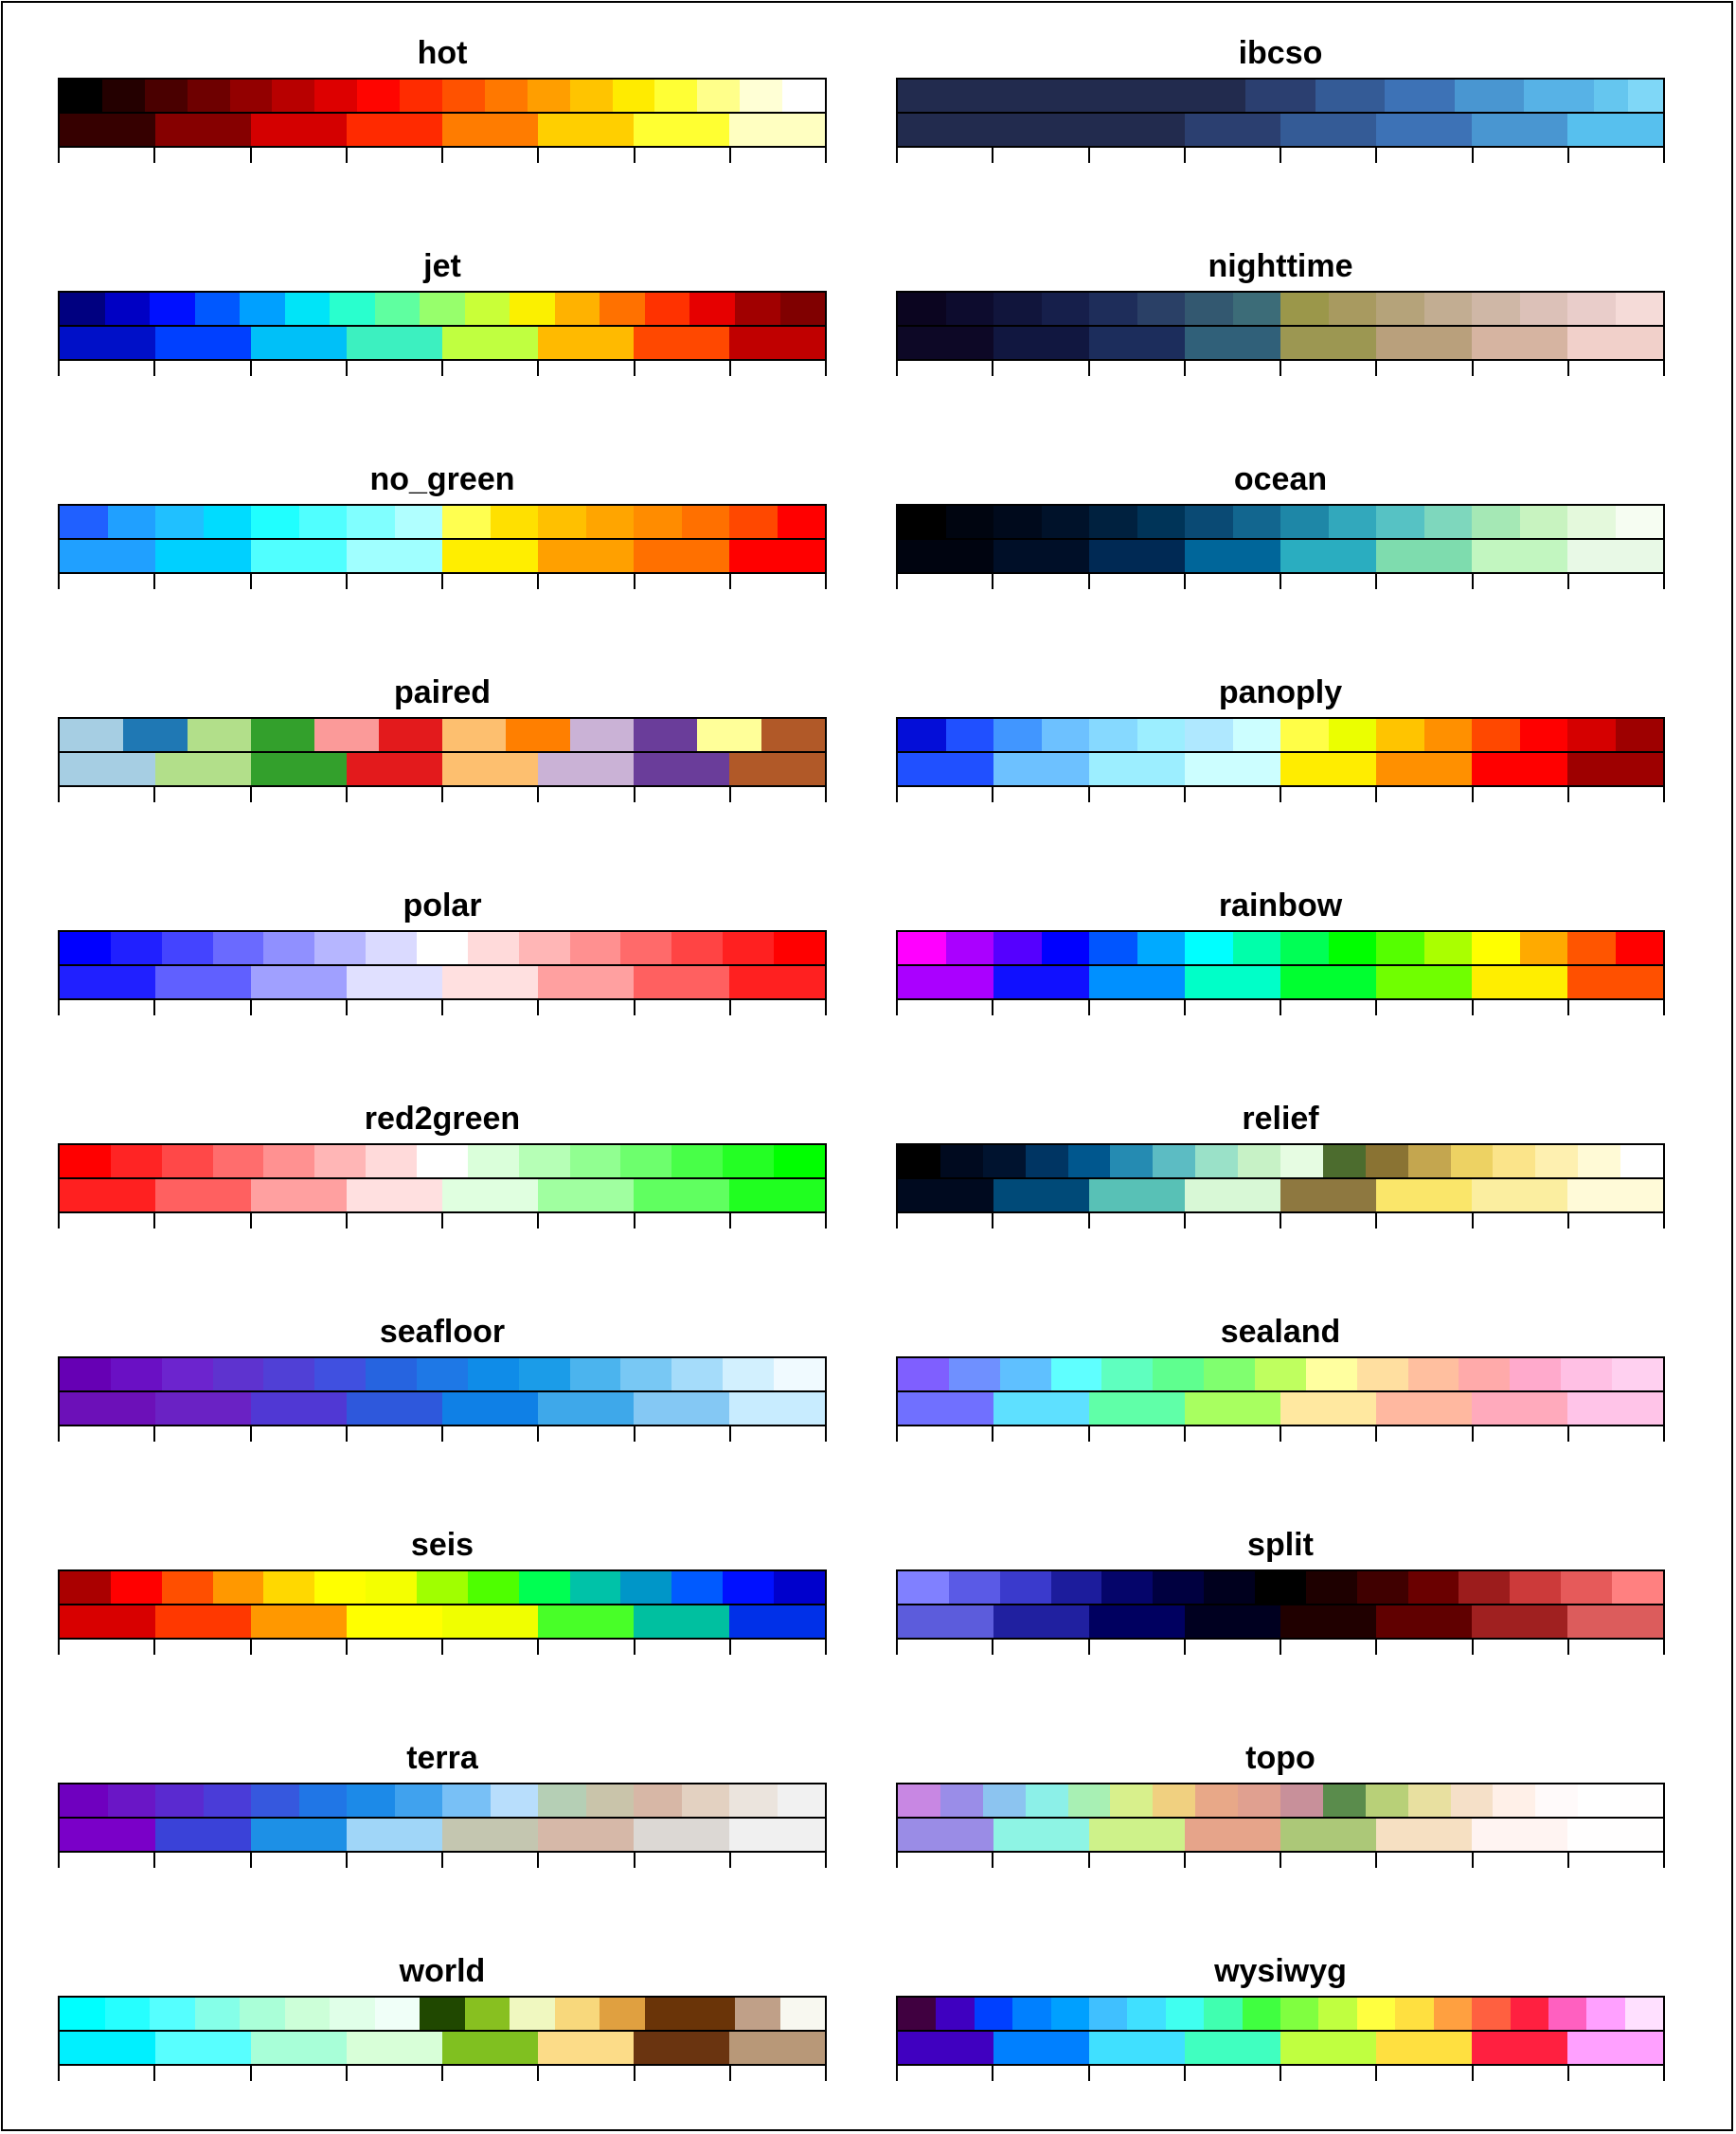 The image size is (1736, 2134). What do you see at coordinates (1280, 1813) in the screenshot?
I see `colormap-panel-topo: topo` at bounding box center [1280, 1813].